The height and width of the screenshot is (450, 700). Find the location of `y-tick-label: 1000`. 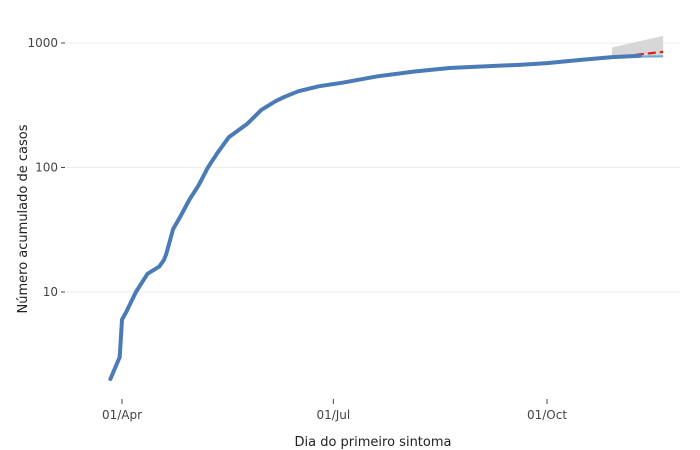

y-tick-label: 1000 is located at coordinates (42, 43).